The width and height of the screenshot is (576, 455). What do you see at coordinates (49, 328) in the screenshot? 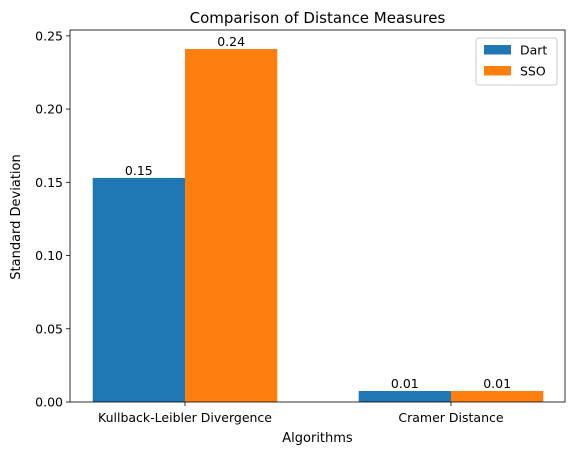
I see `y-tick-label: 0.05` at bounding box center [49, 328].